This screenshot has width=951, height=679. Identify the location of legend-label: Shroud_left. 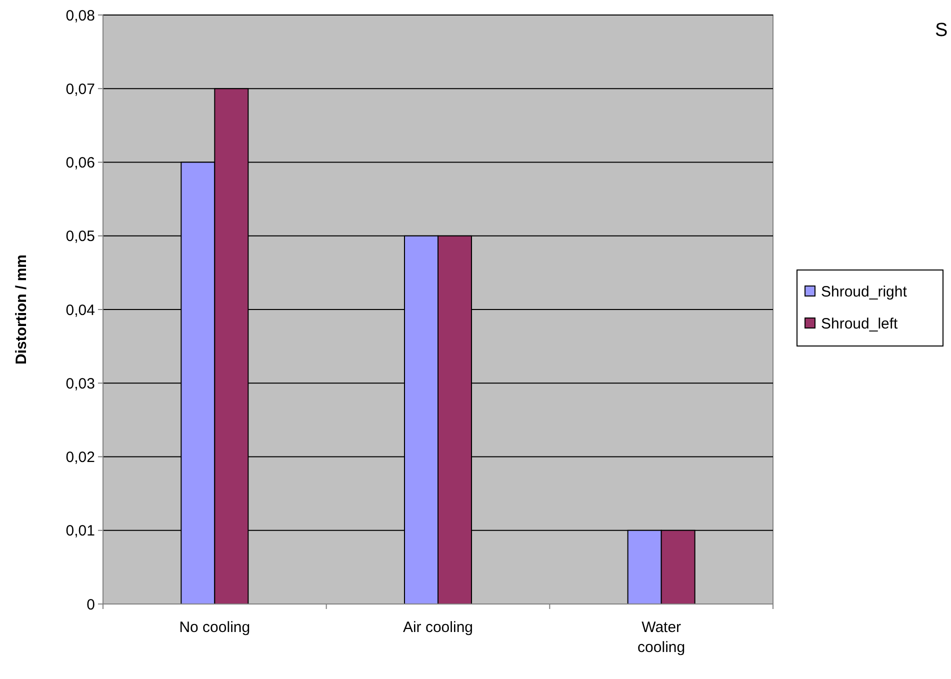
(860, 323).